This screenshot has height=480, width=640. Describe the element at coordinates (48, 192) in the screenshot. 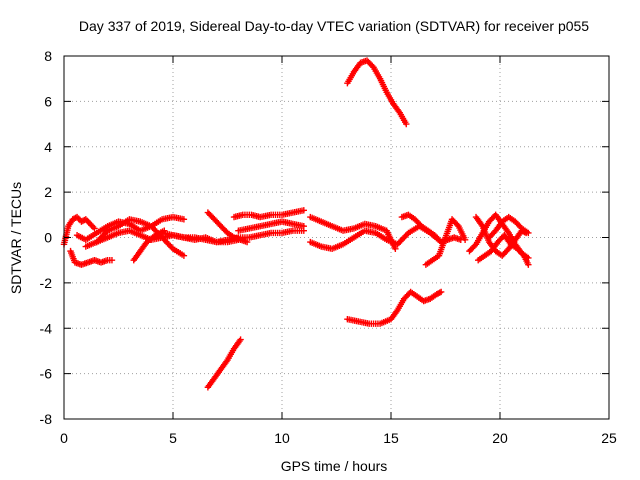

I see `y-tick-label: 2` at that location.